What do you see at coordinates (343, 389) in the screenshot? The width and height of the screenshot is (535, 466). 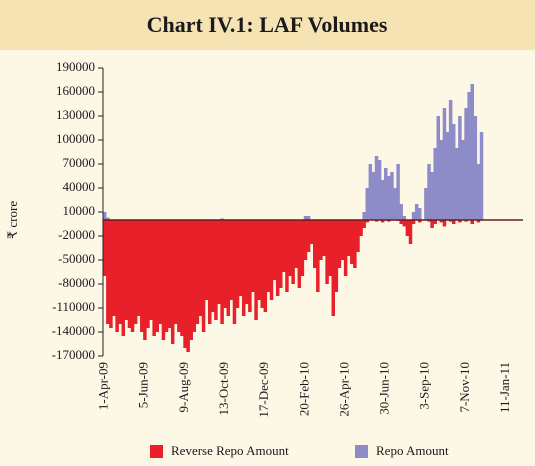 I see `x-tick-label: 26-Apr-10` at bounding box center [343, 389].